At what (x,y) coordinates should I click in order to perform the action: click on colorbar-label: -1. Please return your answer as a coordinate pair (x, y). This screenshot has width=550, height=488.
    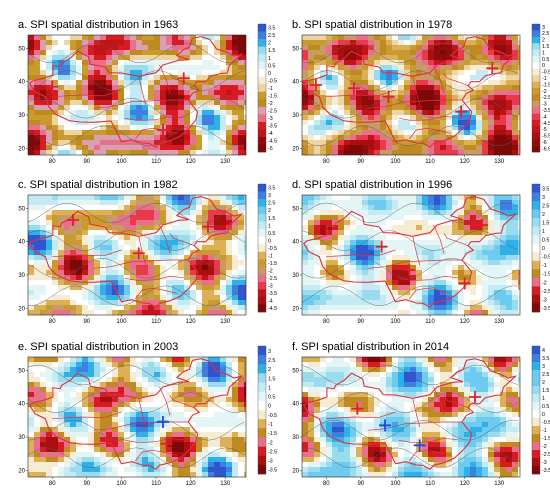
    Looking at the image, I should click on (270, 89).